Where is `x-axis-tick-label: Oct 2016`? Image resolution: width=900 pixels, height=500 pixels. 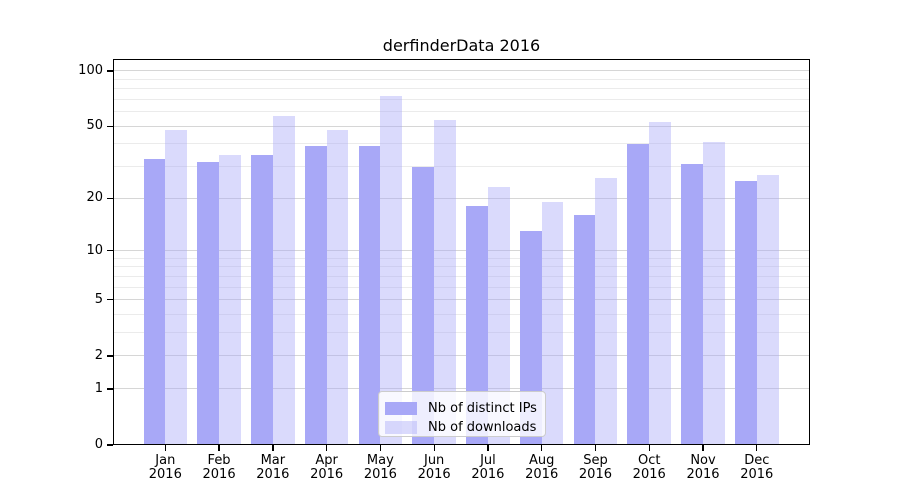 x-axis-tick-label: Oct 2016 is located at coordinates (649, 467).